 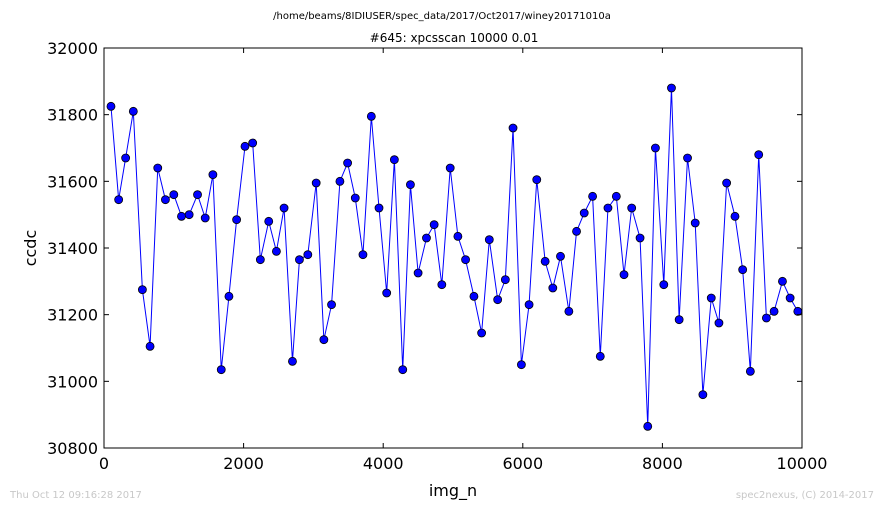 I want to click on y-tick-label: 31400, so click(x=72, y=248).